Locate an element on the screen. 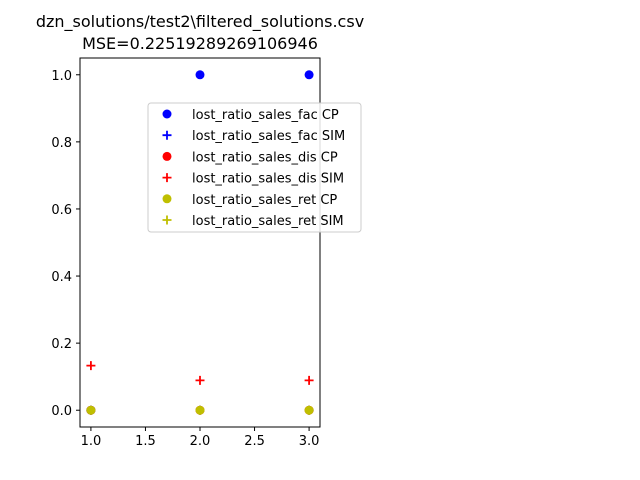  y-tick-label: 0.8 is located at coordinates (61, 143).